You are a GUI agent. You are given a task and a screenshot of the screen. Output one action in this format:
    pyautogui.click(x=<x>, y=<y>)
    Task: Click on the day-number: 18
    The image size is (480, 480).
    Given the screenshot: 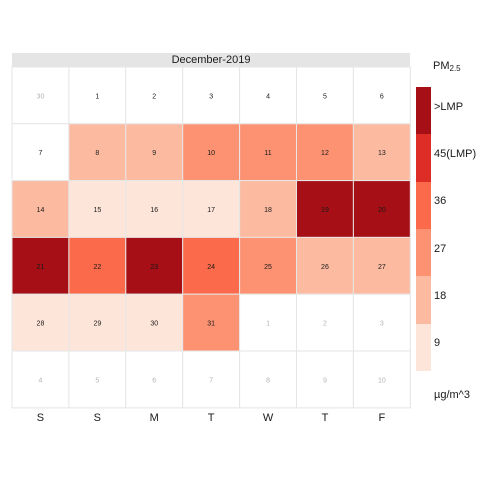 What is the action you would take?
    pyautogui.click(x=268, y=210)
    